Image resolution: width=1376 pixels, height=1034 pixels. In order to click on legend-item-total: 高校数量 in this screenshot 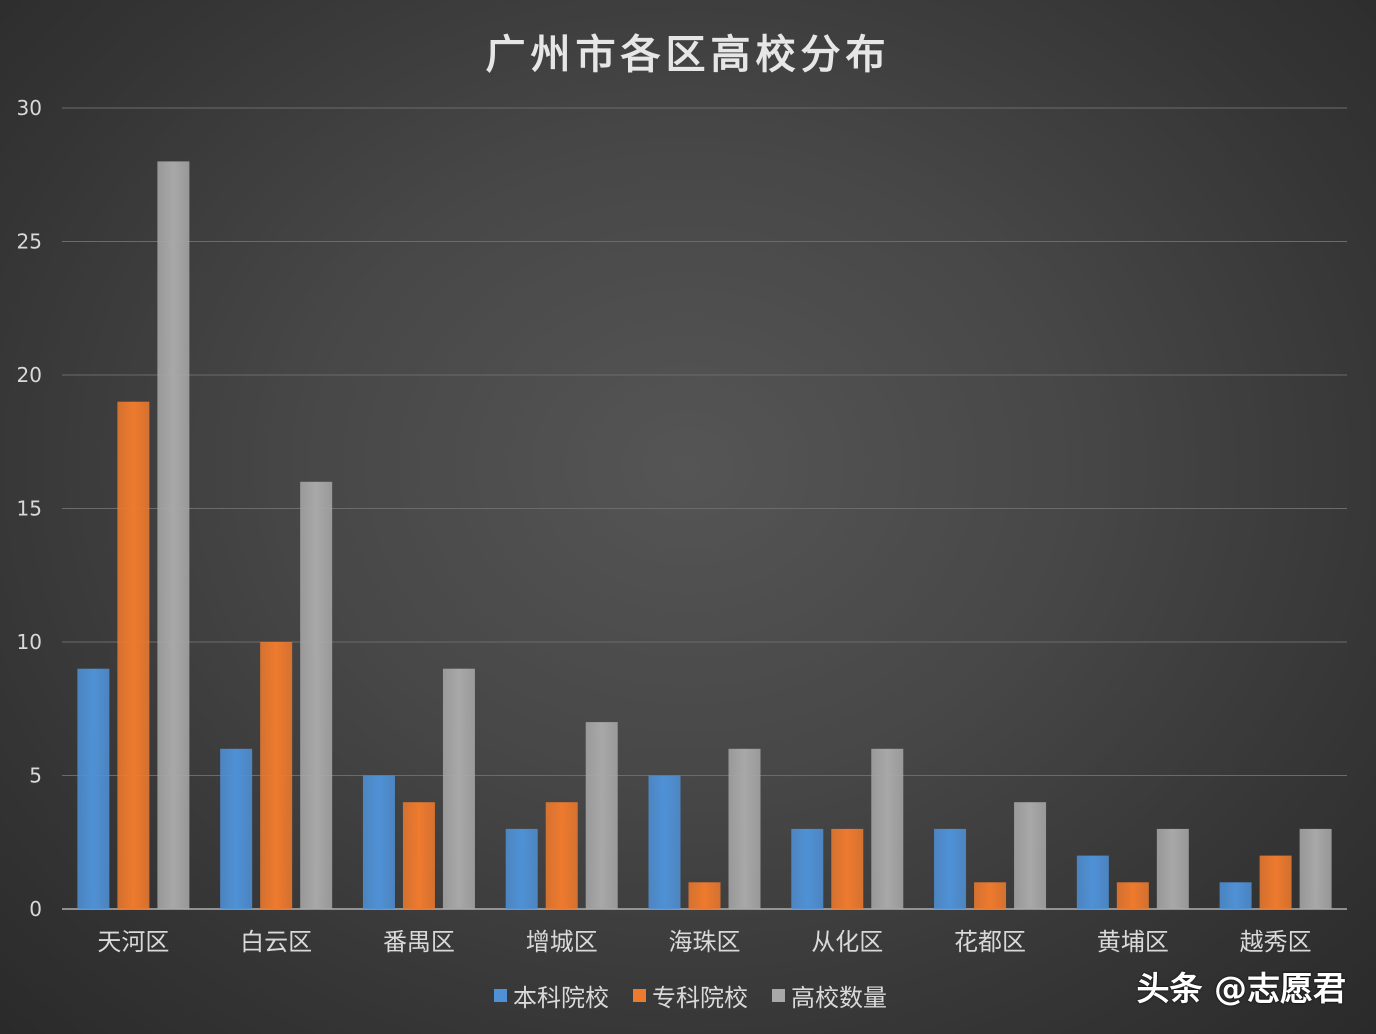, I will do `click(829, 995)`.